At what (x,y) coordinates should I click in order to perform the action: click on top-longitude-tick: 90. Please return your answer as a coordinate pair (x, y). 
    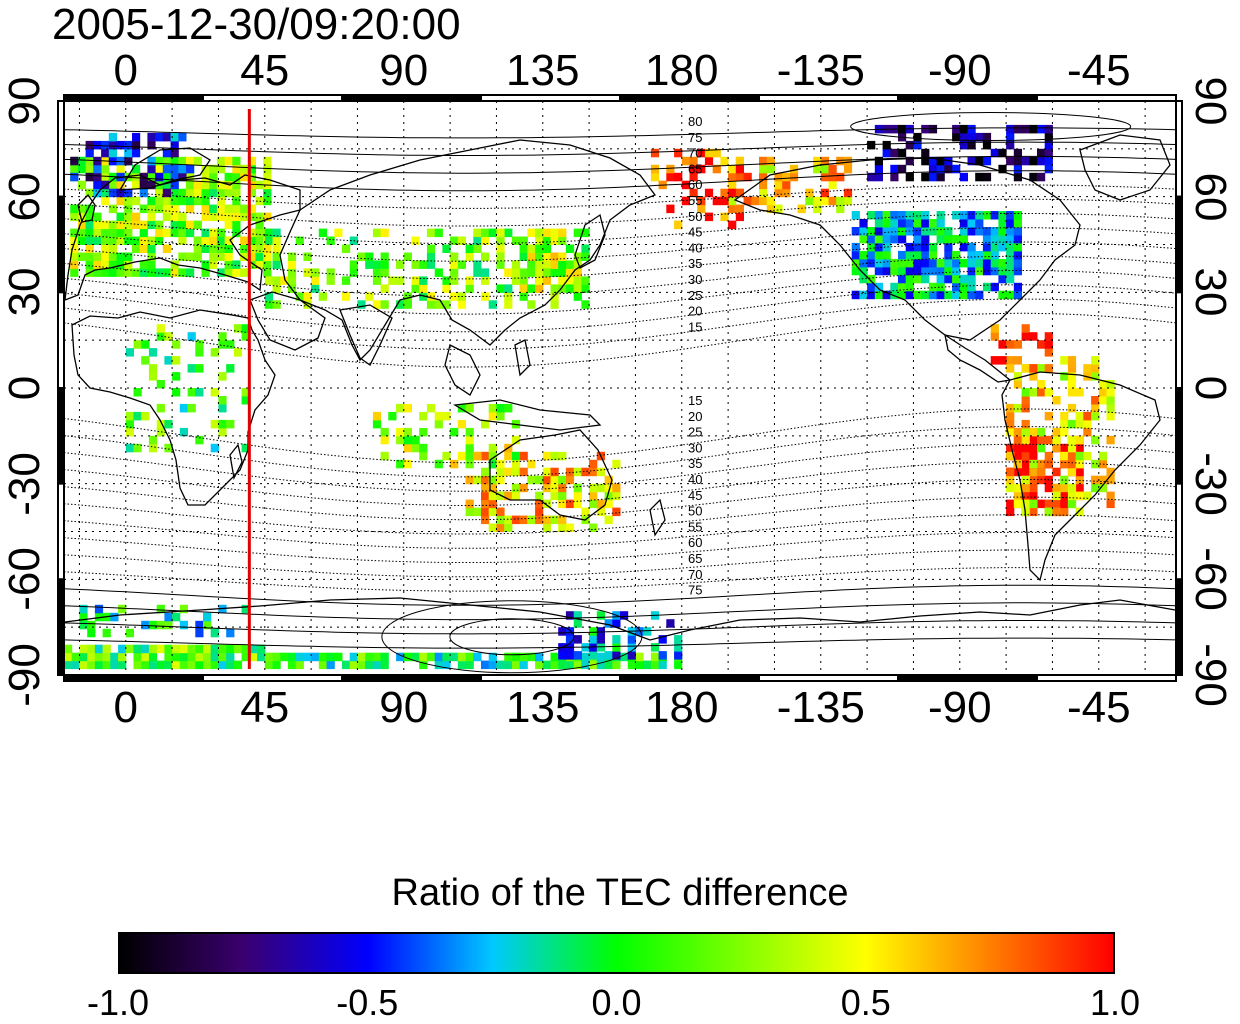
    Looking at the image, I should click on (404, 70).